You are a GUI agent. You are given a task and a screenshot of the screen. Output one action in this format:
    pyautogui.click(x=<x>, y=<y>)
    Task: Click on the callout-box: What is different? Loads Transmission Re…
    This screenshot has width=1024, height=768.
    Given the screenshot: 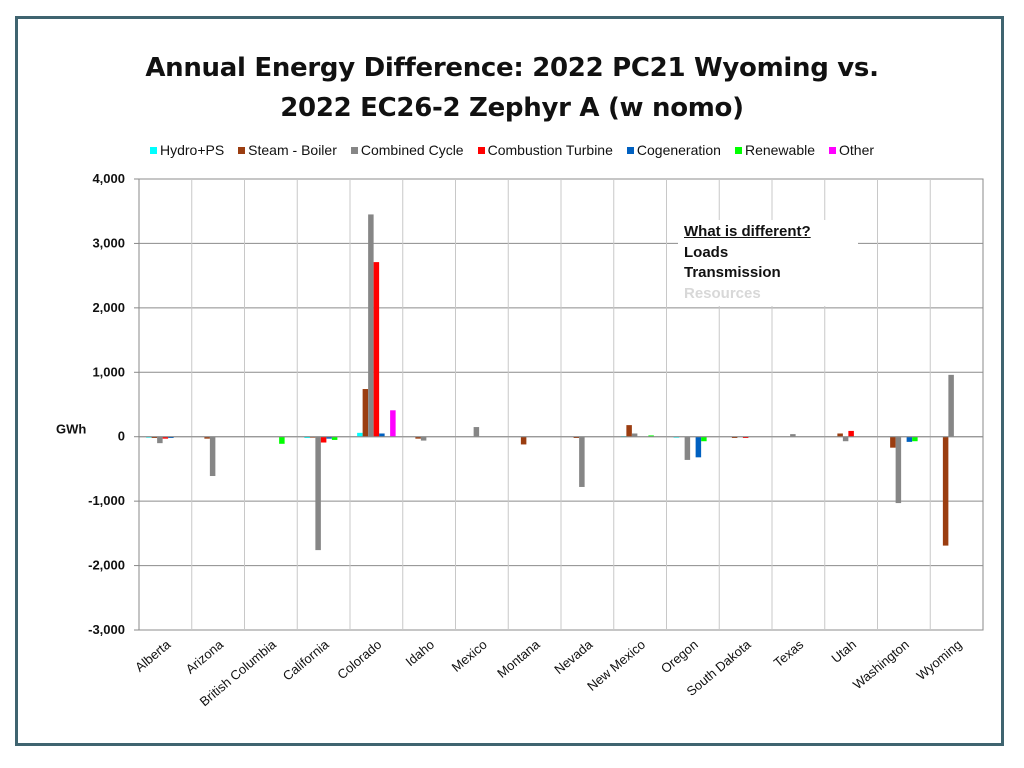 What is the action you would take?
    pyautogui.click(x=768, y=263)
    